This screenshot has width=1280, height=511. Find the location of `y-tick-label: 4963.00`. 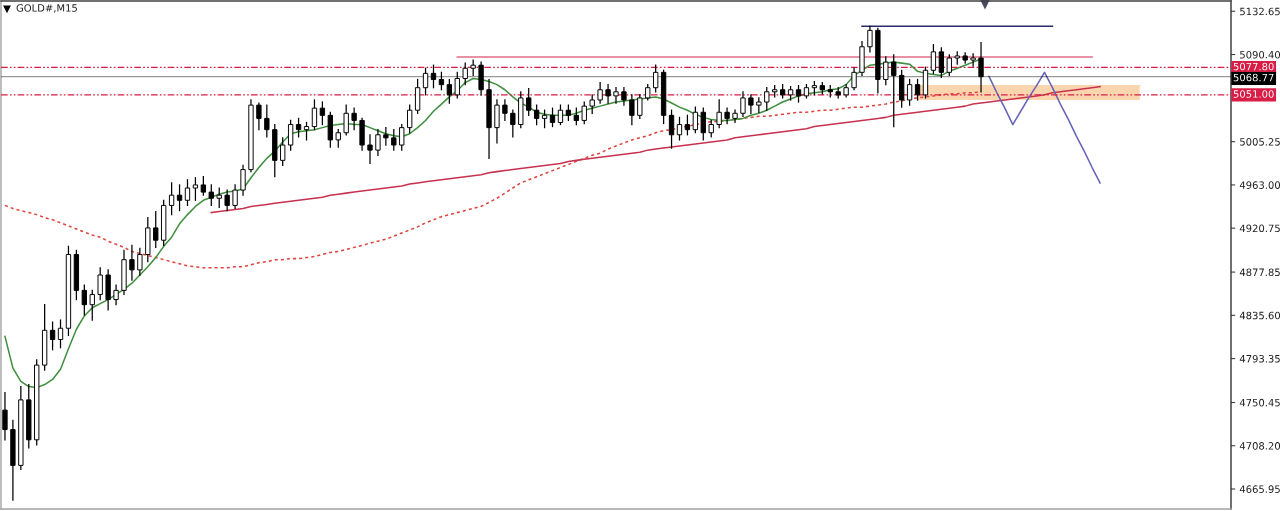

y-tick-label: 4963.00 is located at coordinates (1259, 185).